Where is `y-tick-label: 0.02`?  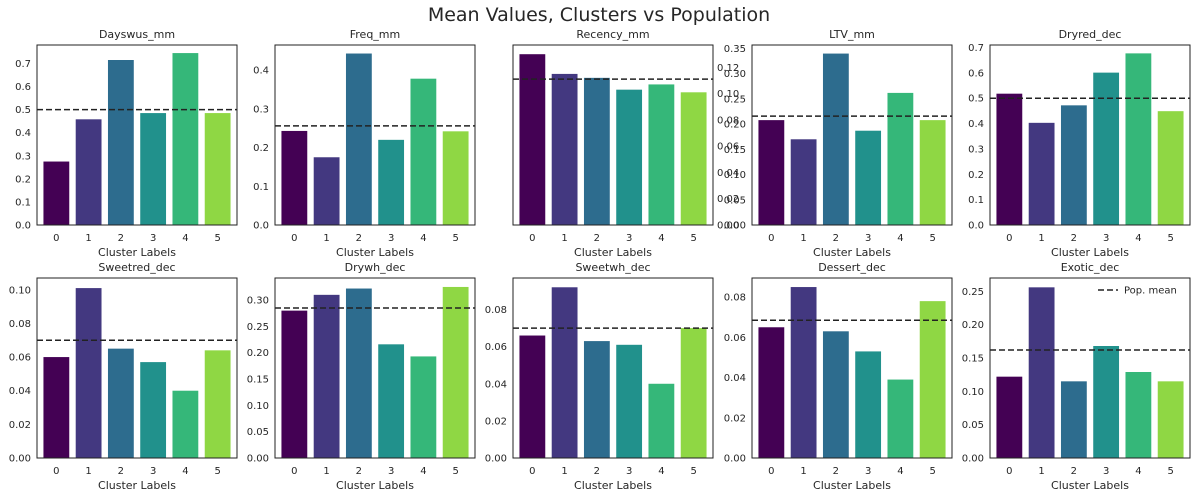
y-tick-label: 0.02 is located at coordinates (20, 425).